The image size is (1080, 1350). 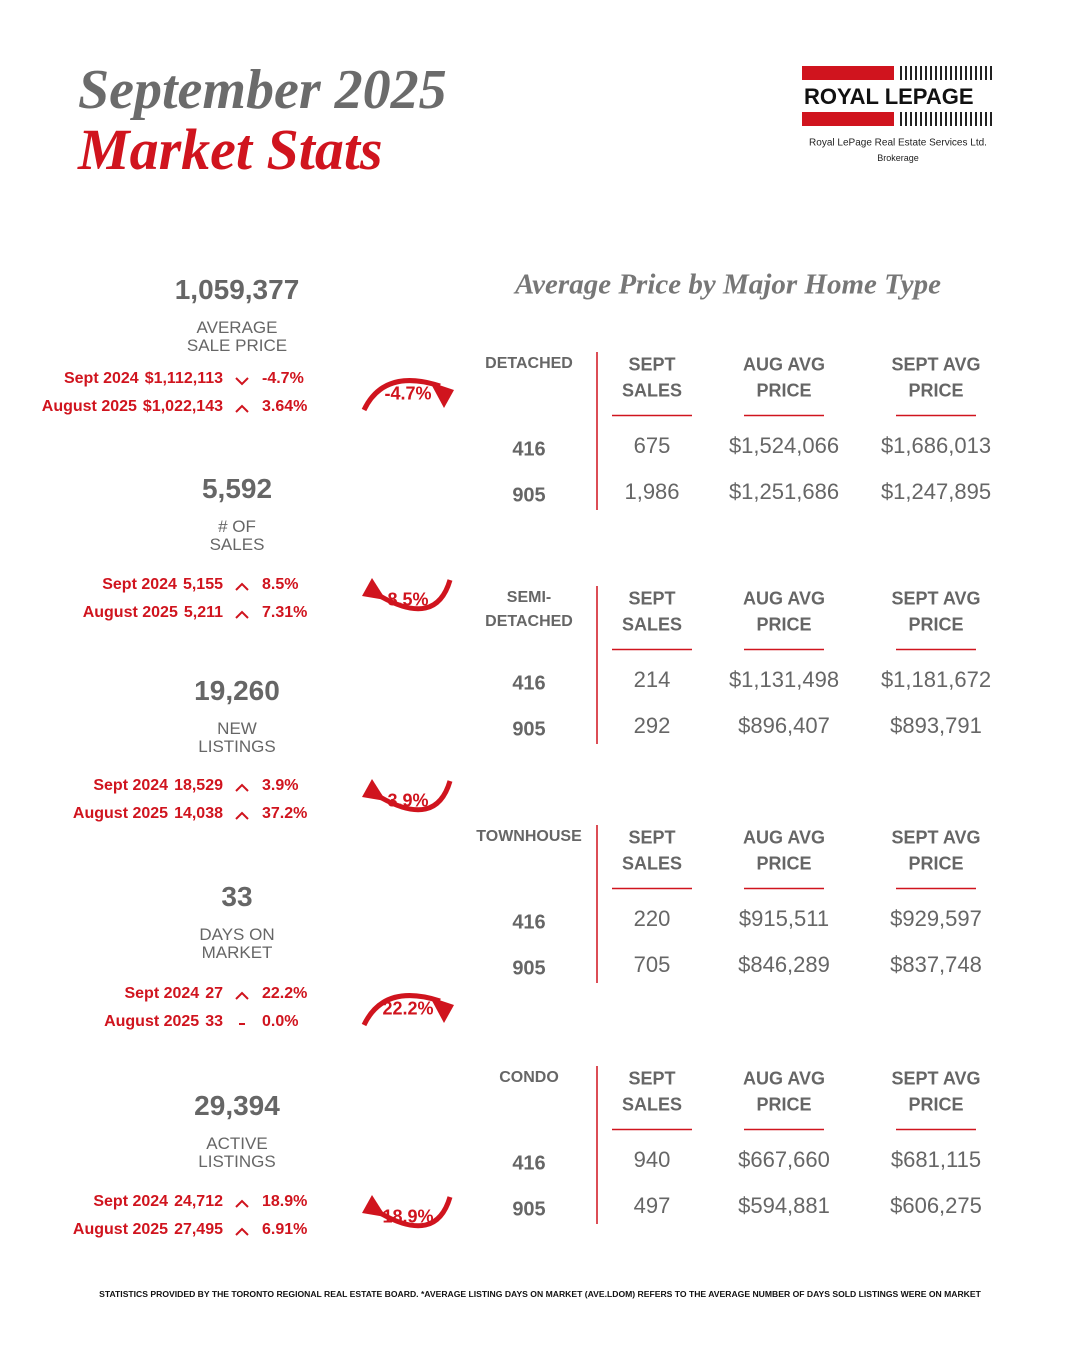 I want to click on stat-value: 5,592, so click(x=237, y=488).